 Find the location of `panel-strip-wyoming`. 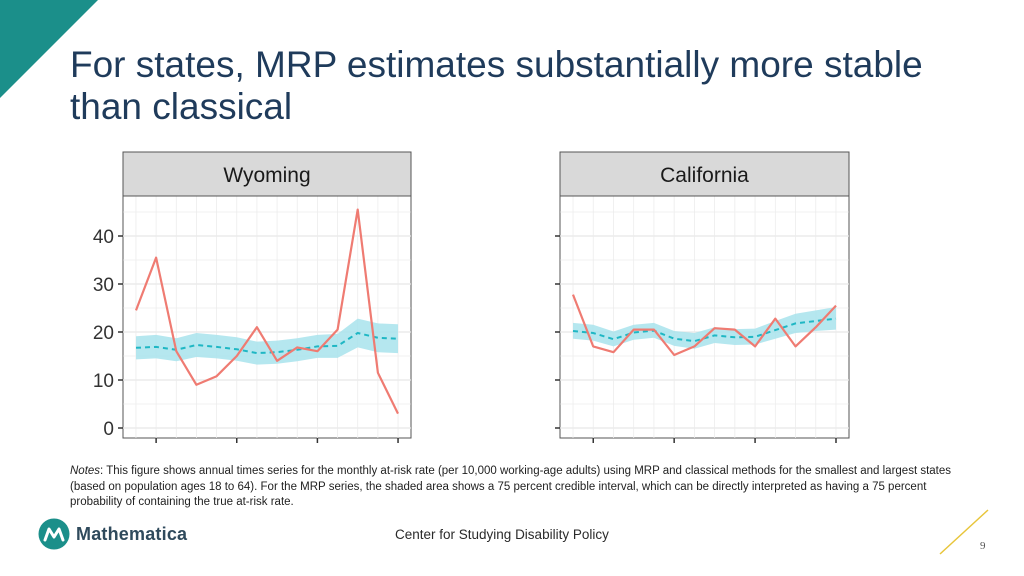

panel-strip-wyoming is located at coordinates (267, 174).